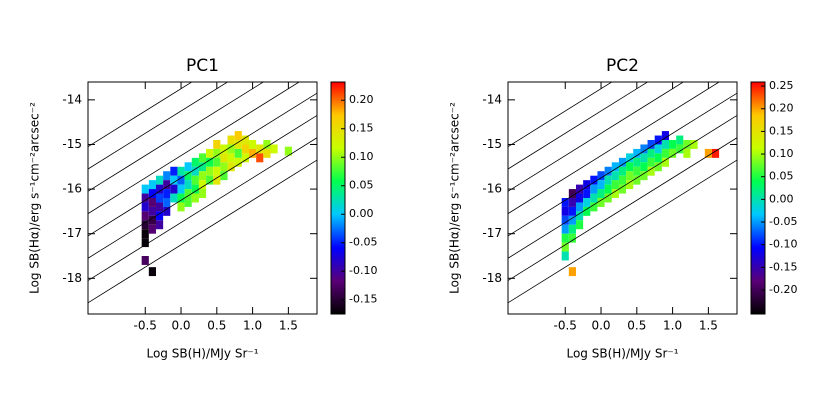  I want to click on y-tick-label: -18, so click(492, 278).